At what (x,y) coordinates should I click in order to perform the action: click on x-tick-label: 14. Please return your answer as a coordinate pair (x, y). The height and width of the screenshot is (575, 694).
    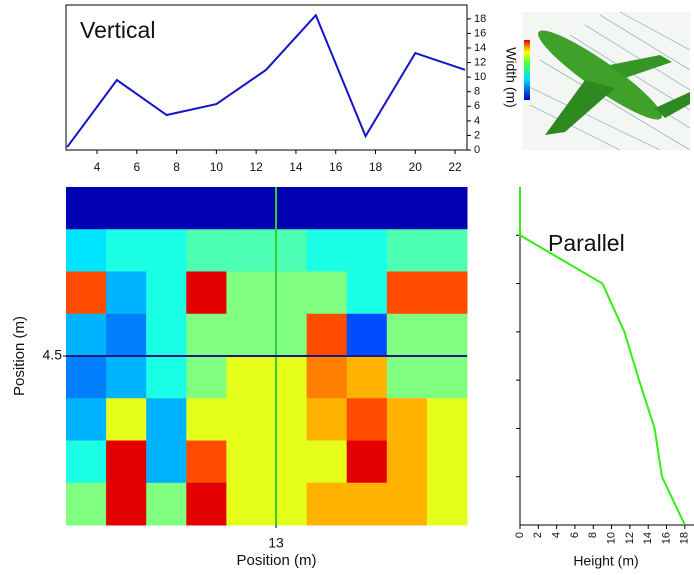
    Looking at the image, I should click on (648, 538).